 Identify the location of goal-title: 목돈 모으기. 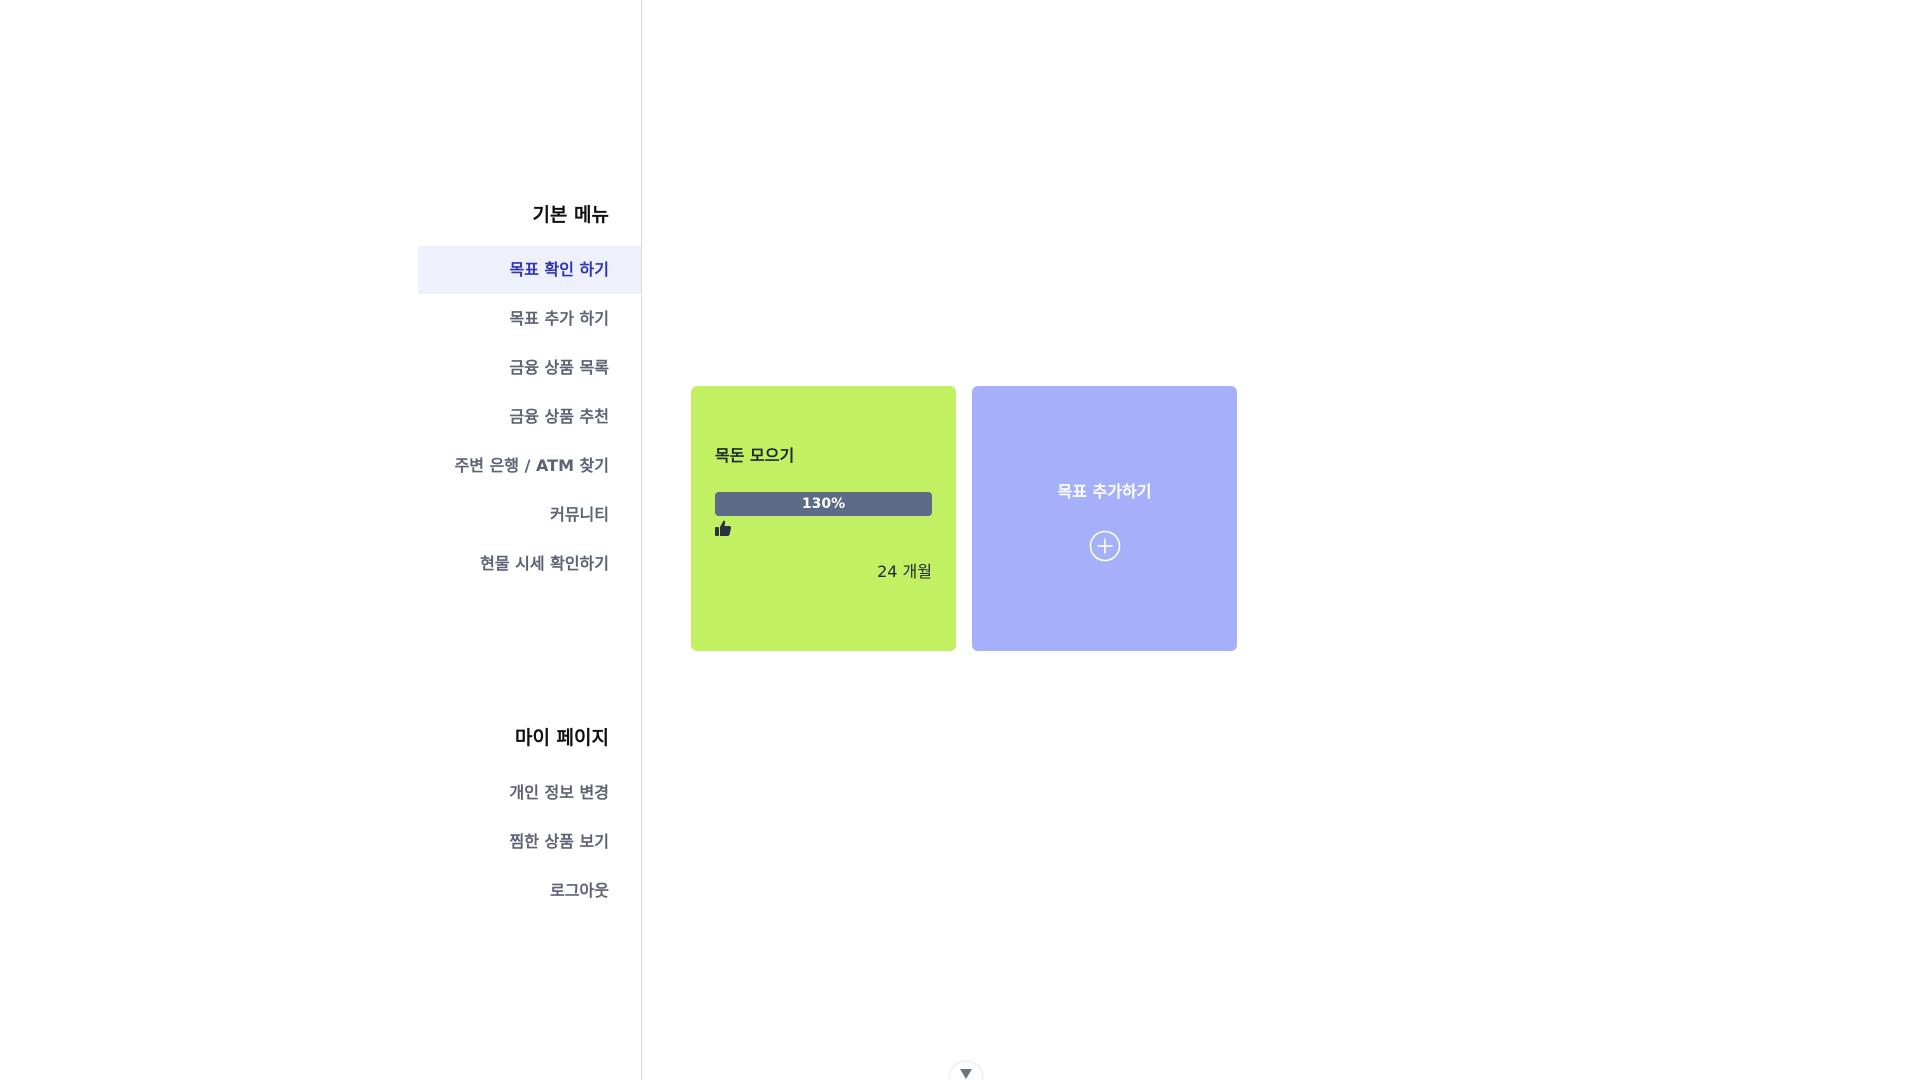
(755, 455).